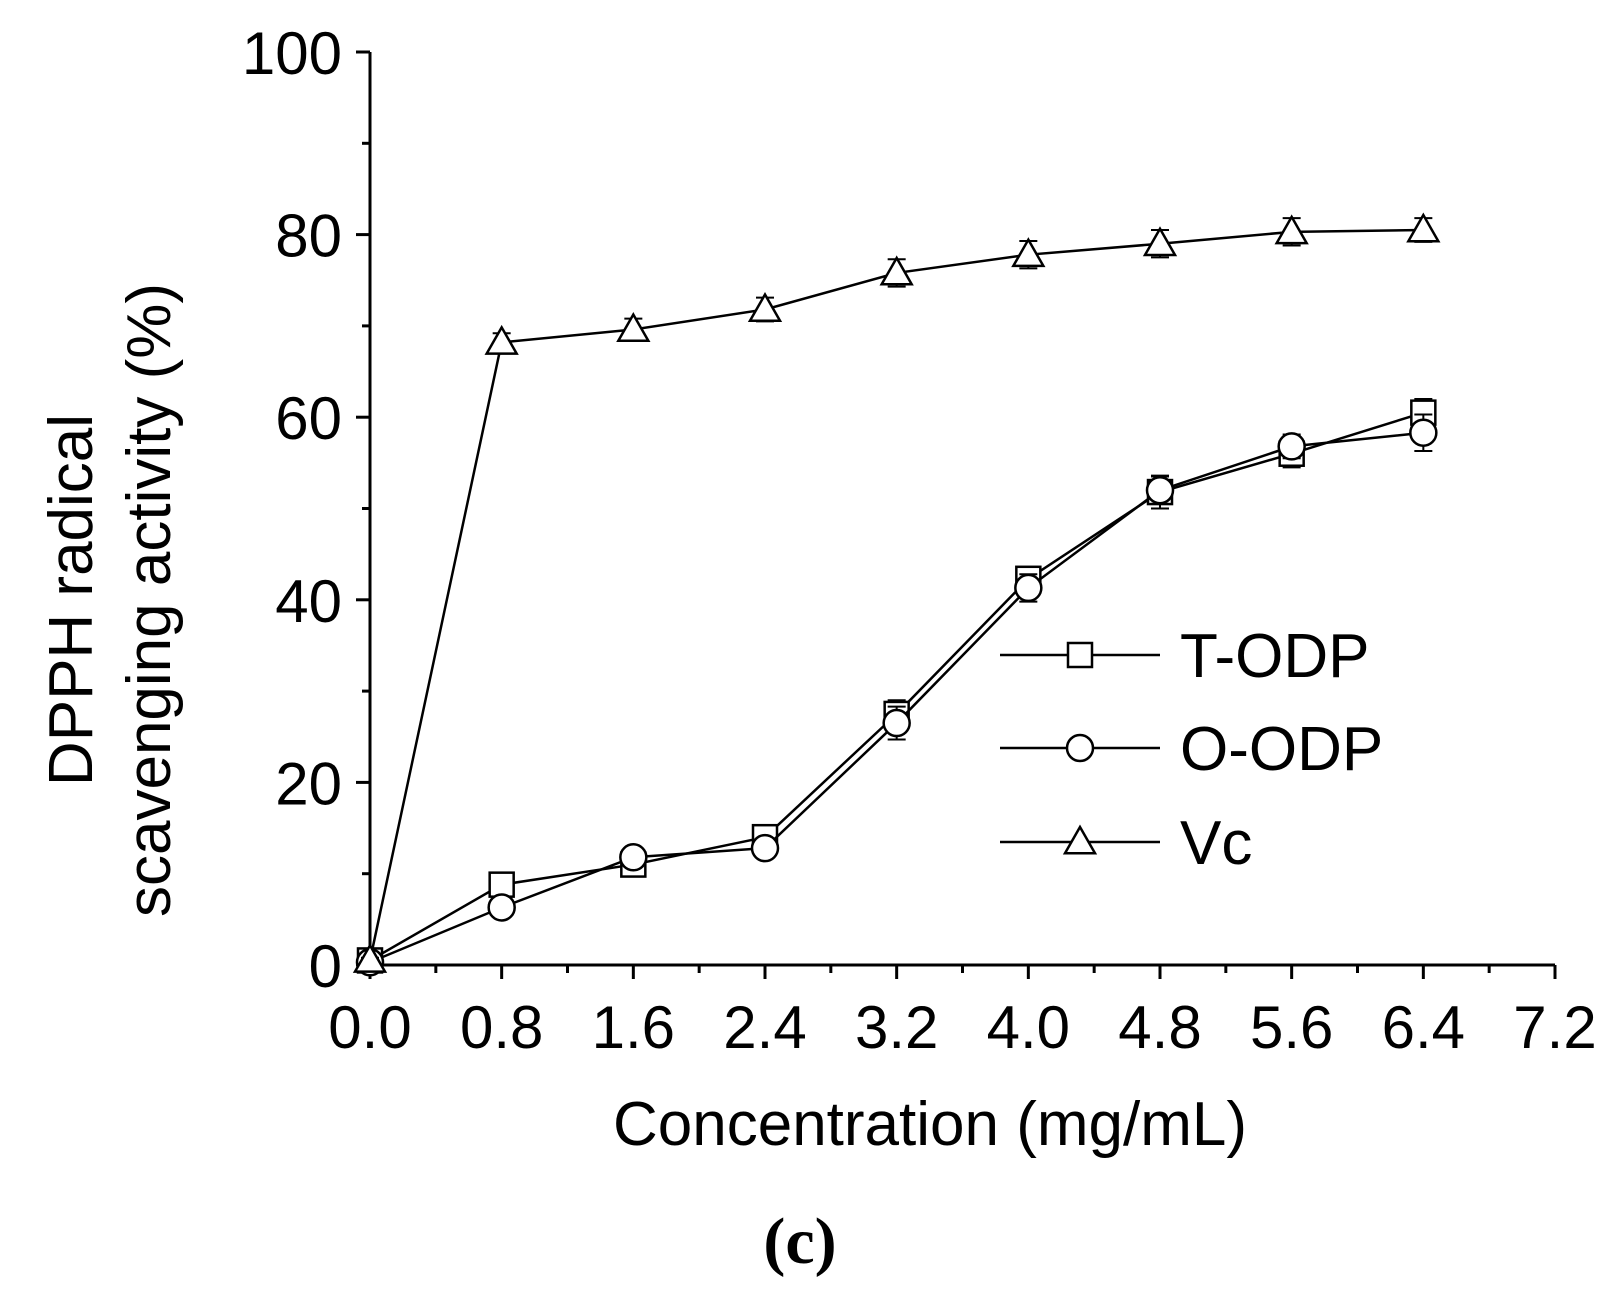  What do you see at coordinates (1080, 655) in the screenshot?
I see `legend-marker-square` at bounding box center [1080, 655].